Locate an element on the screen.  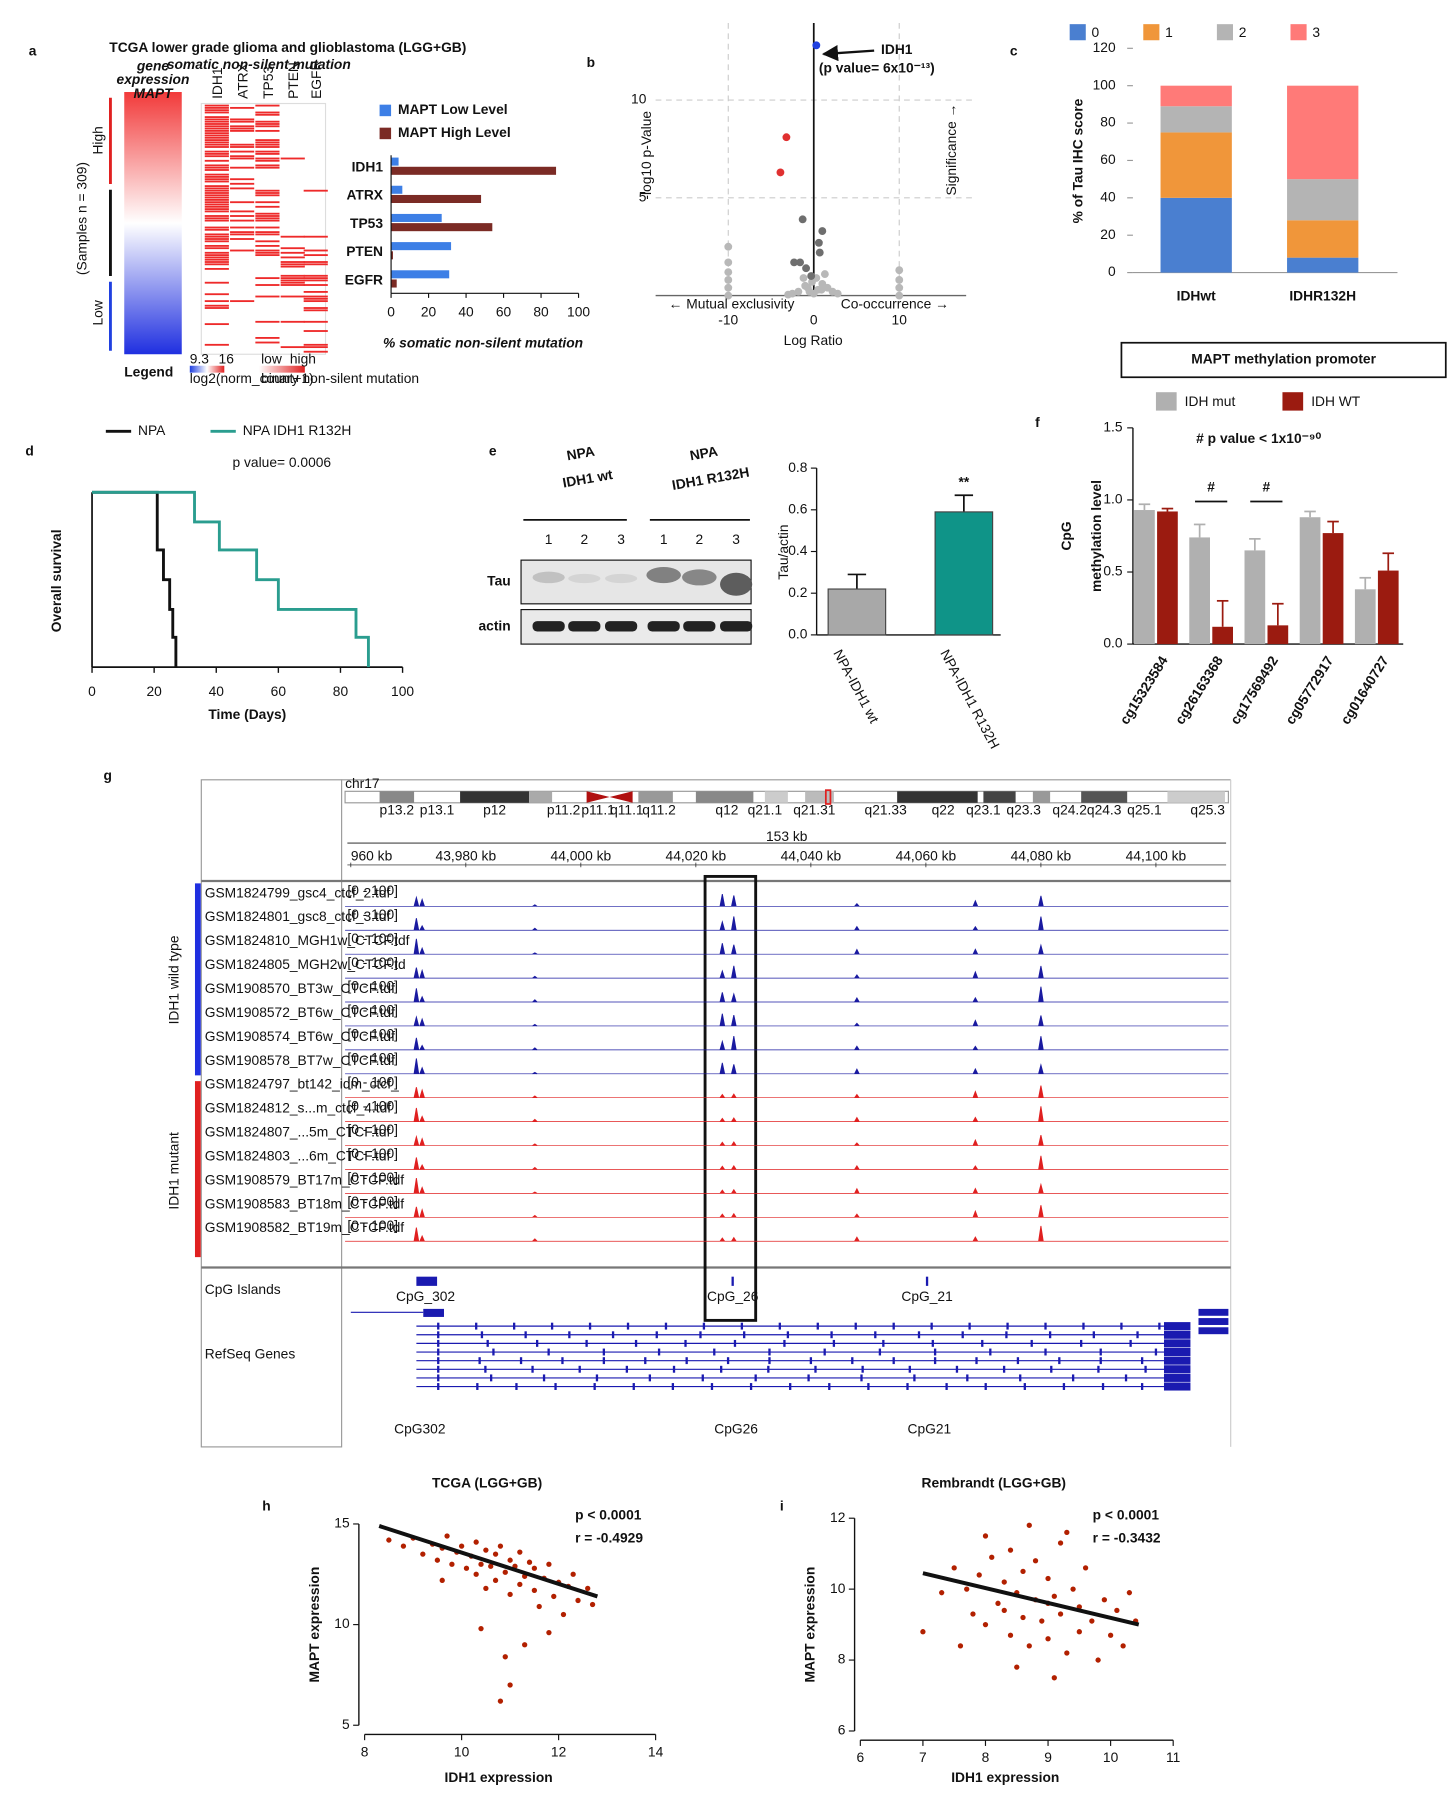
legend-tick: 9.3 is located at coordinates (200, 359).